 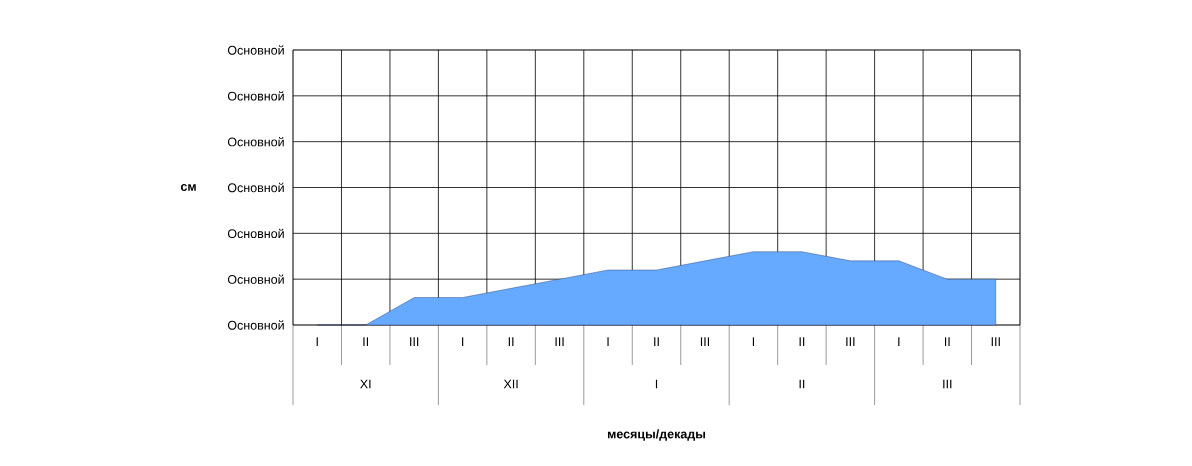 What do you see at coordinates (656, 384) in the screenshot?
I see `text: I` at bounding box center [656, 384].